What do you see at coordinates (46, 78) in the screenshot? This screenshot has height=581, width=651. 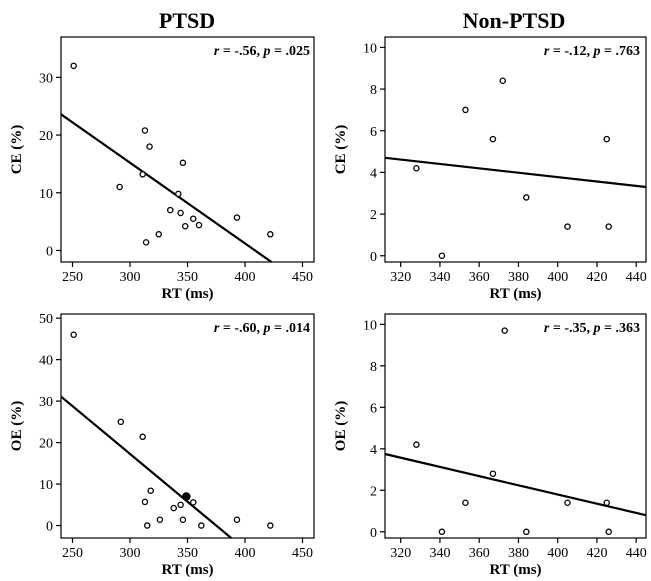 I see `y-tick-label: 30` at bounding box center [46, 78].